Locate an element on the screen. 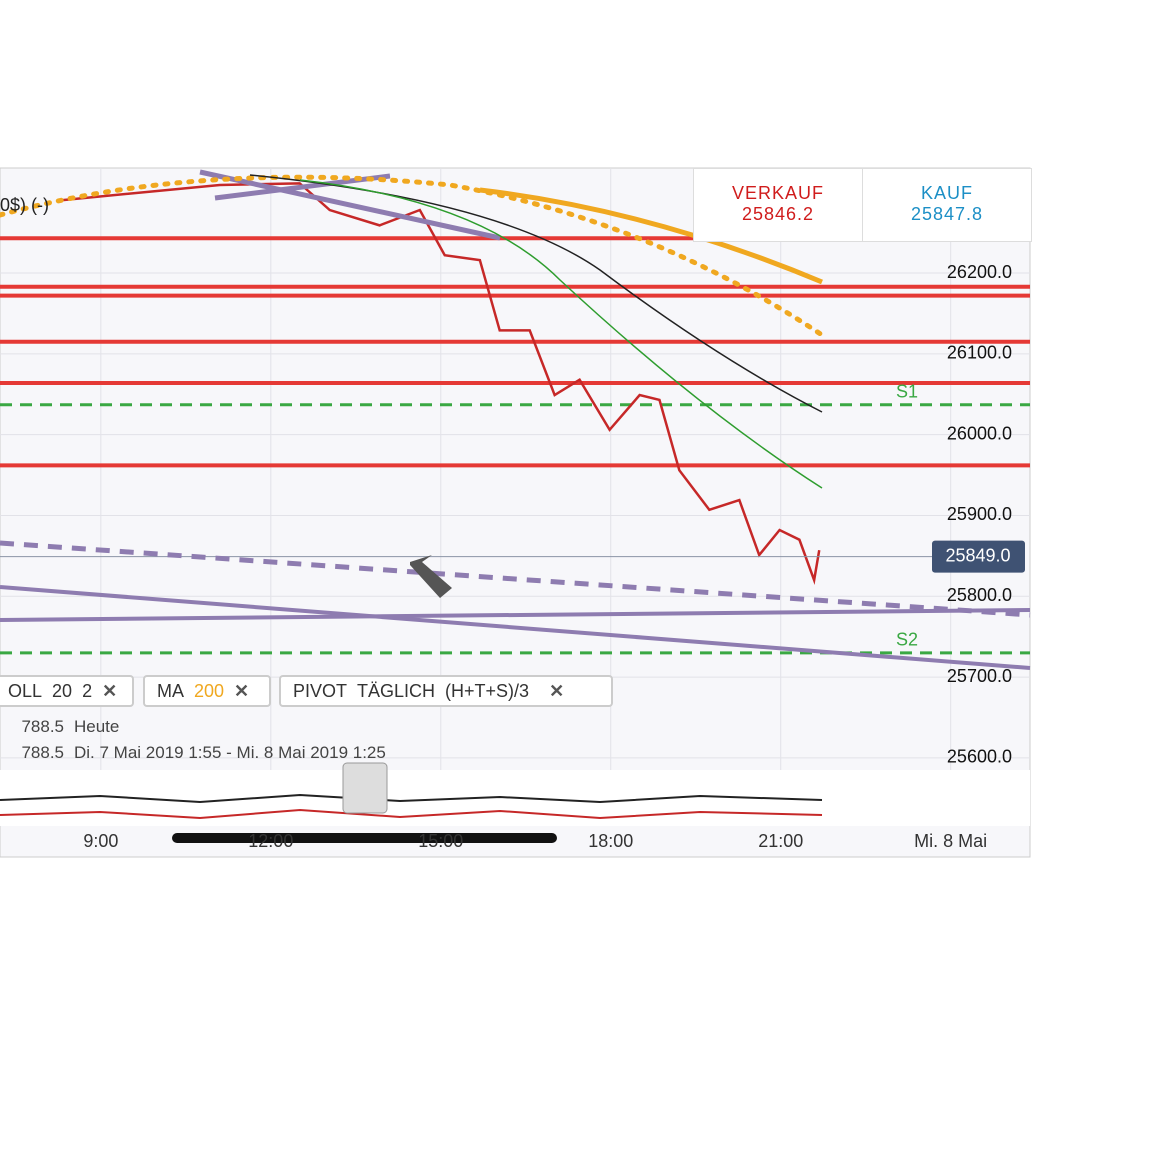 This screenshot has width=1150, height=1150. instrument-label: 0$) (-) is located at coordinates (24, 205).